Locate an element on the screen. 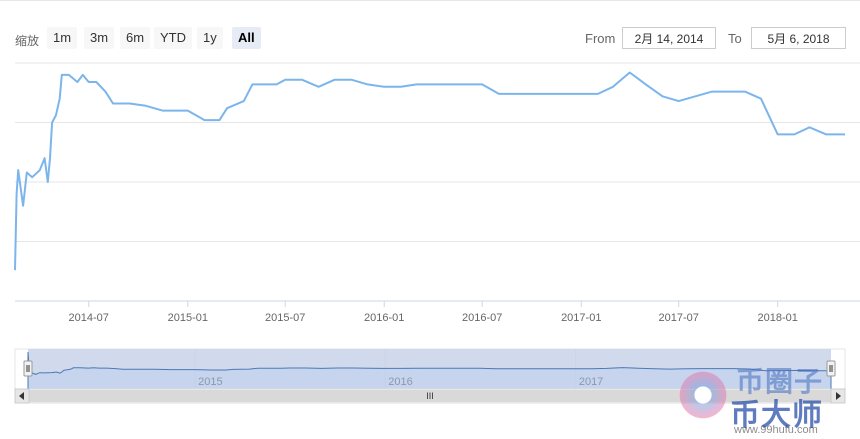 The height and width of the screenshot is (439, 860). x-axis-tick-label: 2015-01 is located at coordinates (188, 318).